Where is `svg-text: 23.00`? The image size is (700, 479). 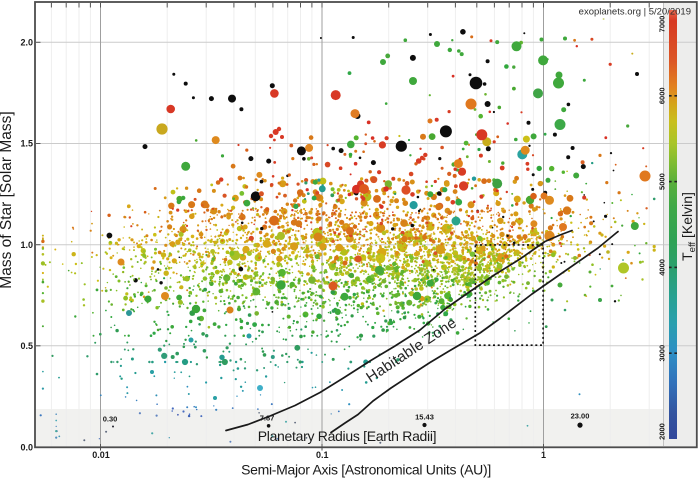
svg-text: 23.00 is located at coordinates (580, 416).